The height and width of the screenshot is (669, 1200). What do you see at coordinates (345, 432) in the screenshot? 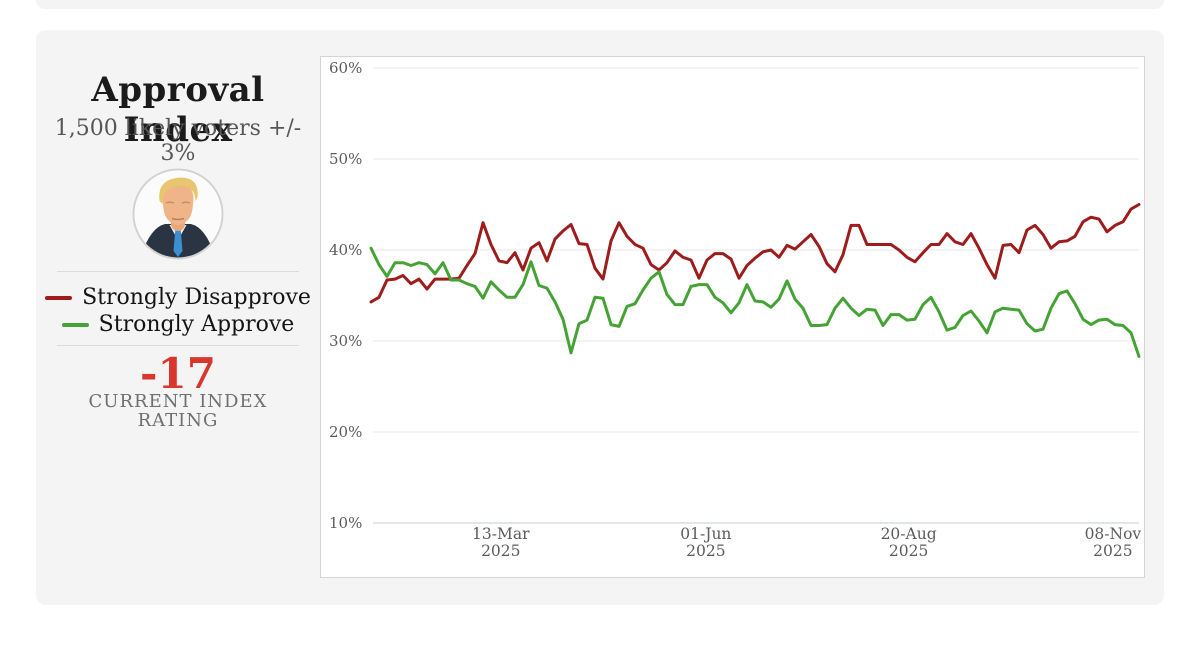
I see `y-tick-label: 20%` at bounding box center [345, 432].